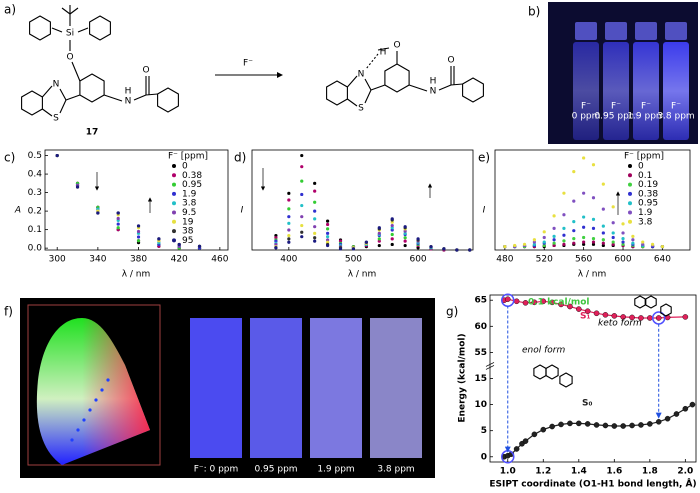 The width and height of the screenshot is (700, 493). I want to click on atom-label: H, so click(383, 53).